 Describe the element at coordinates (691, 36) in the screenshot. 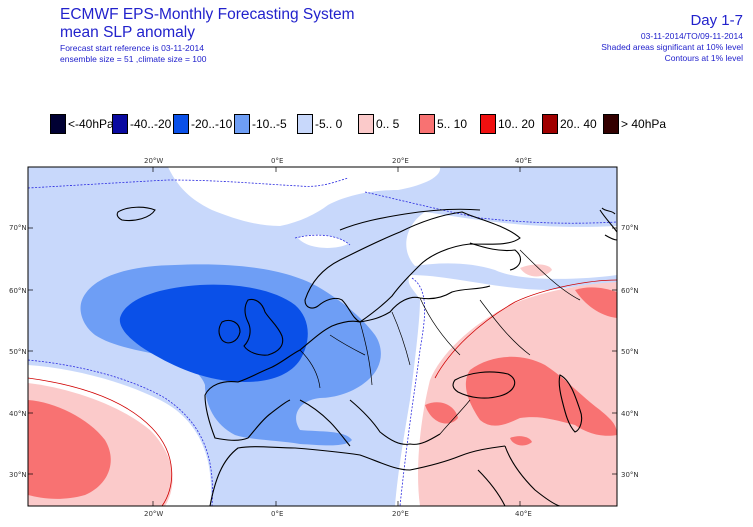

I see `forecast-period: 03-11-2014/TO/09-11-2014` at that location.